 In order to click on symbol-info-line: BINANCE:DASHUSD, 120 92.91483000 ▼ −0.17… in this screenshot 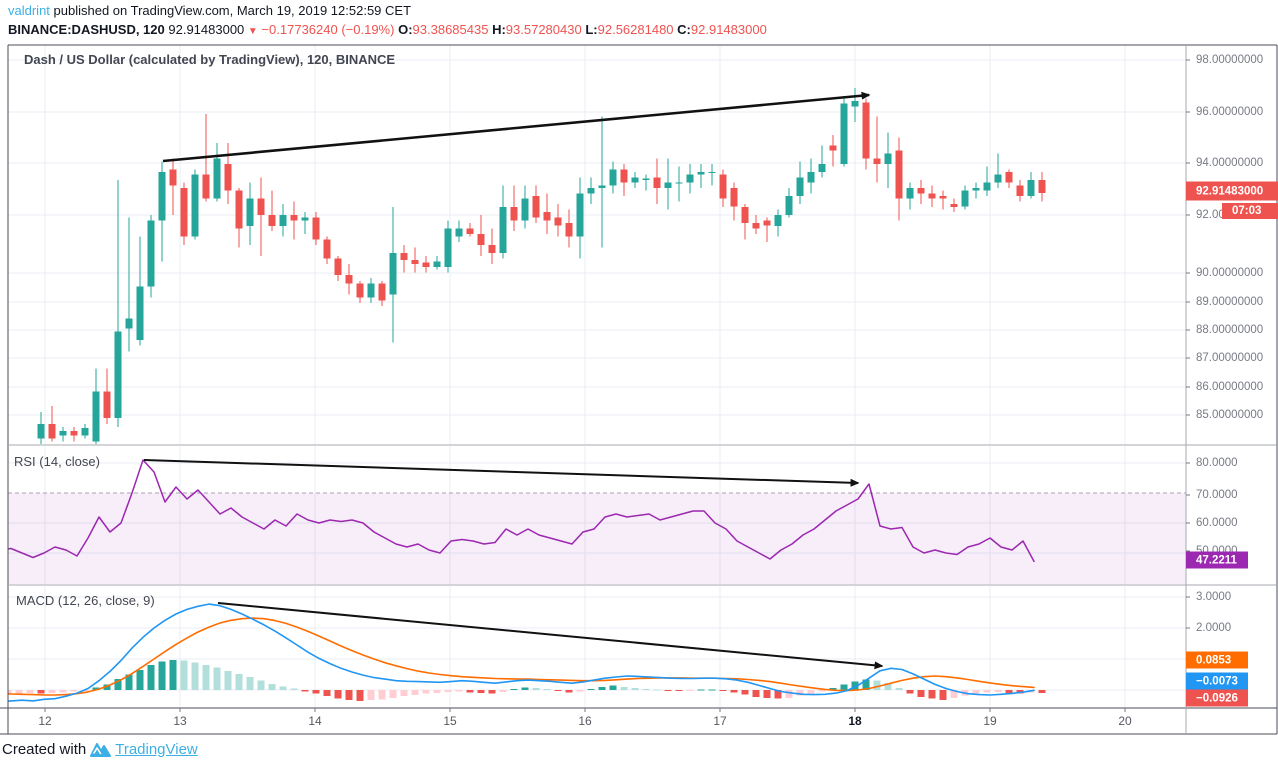, I will do `click(387, 29)`.